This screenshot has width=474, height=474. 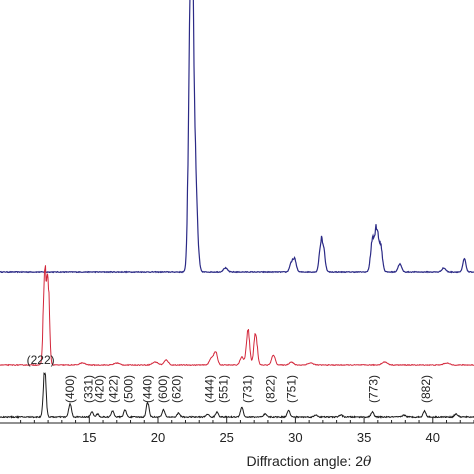 What do you see at coordinates (426, 389) in the screenshot?
I see `peak-label: (882)` at bounding box center [426, 389].